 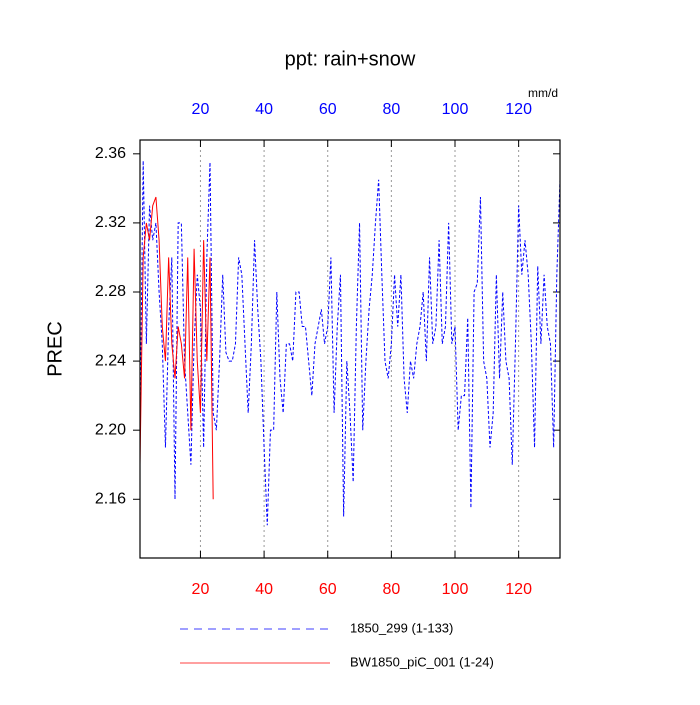 What do you see at coordinates (110, 153) in the screenshot?
I see `y-tick-label: 2.36` at bounding box center [110, 153].